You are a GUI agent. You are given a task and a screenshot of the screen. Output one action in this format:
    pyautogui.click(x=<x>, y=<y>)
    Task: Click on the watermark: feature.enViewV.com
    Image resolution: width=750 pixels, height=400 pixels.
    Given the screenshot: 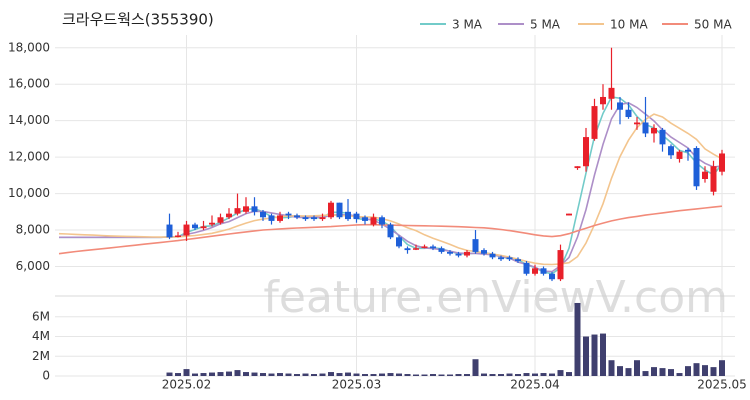 What is the action you would take?
    pyautogui.click(x=495, y=297)
    